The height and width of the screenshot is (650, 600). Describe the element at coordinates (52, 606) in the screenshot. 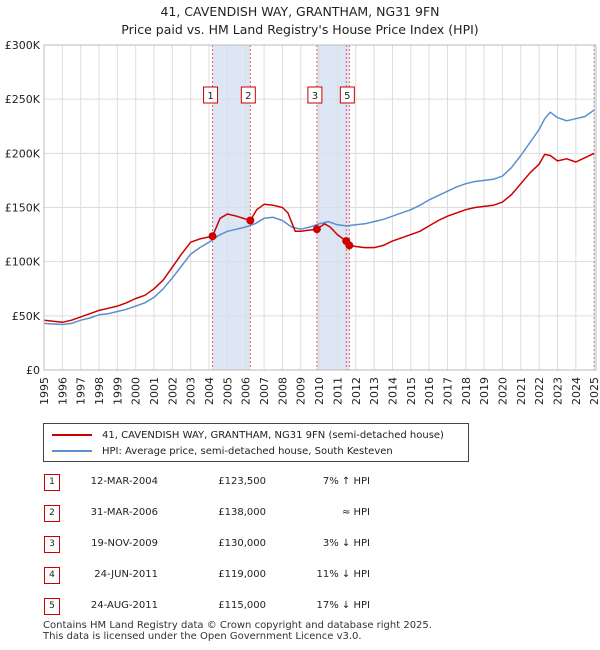

I see `sale-number-badge: 5` at that location.